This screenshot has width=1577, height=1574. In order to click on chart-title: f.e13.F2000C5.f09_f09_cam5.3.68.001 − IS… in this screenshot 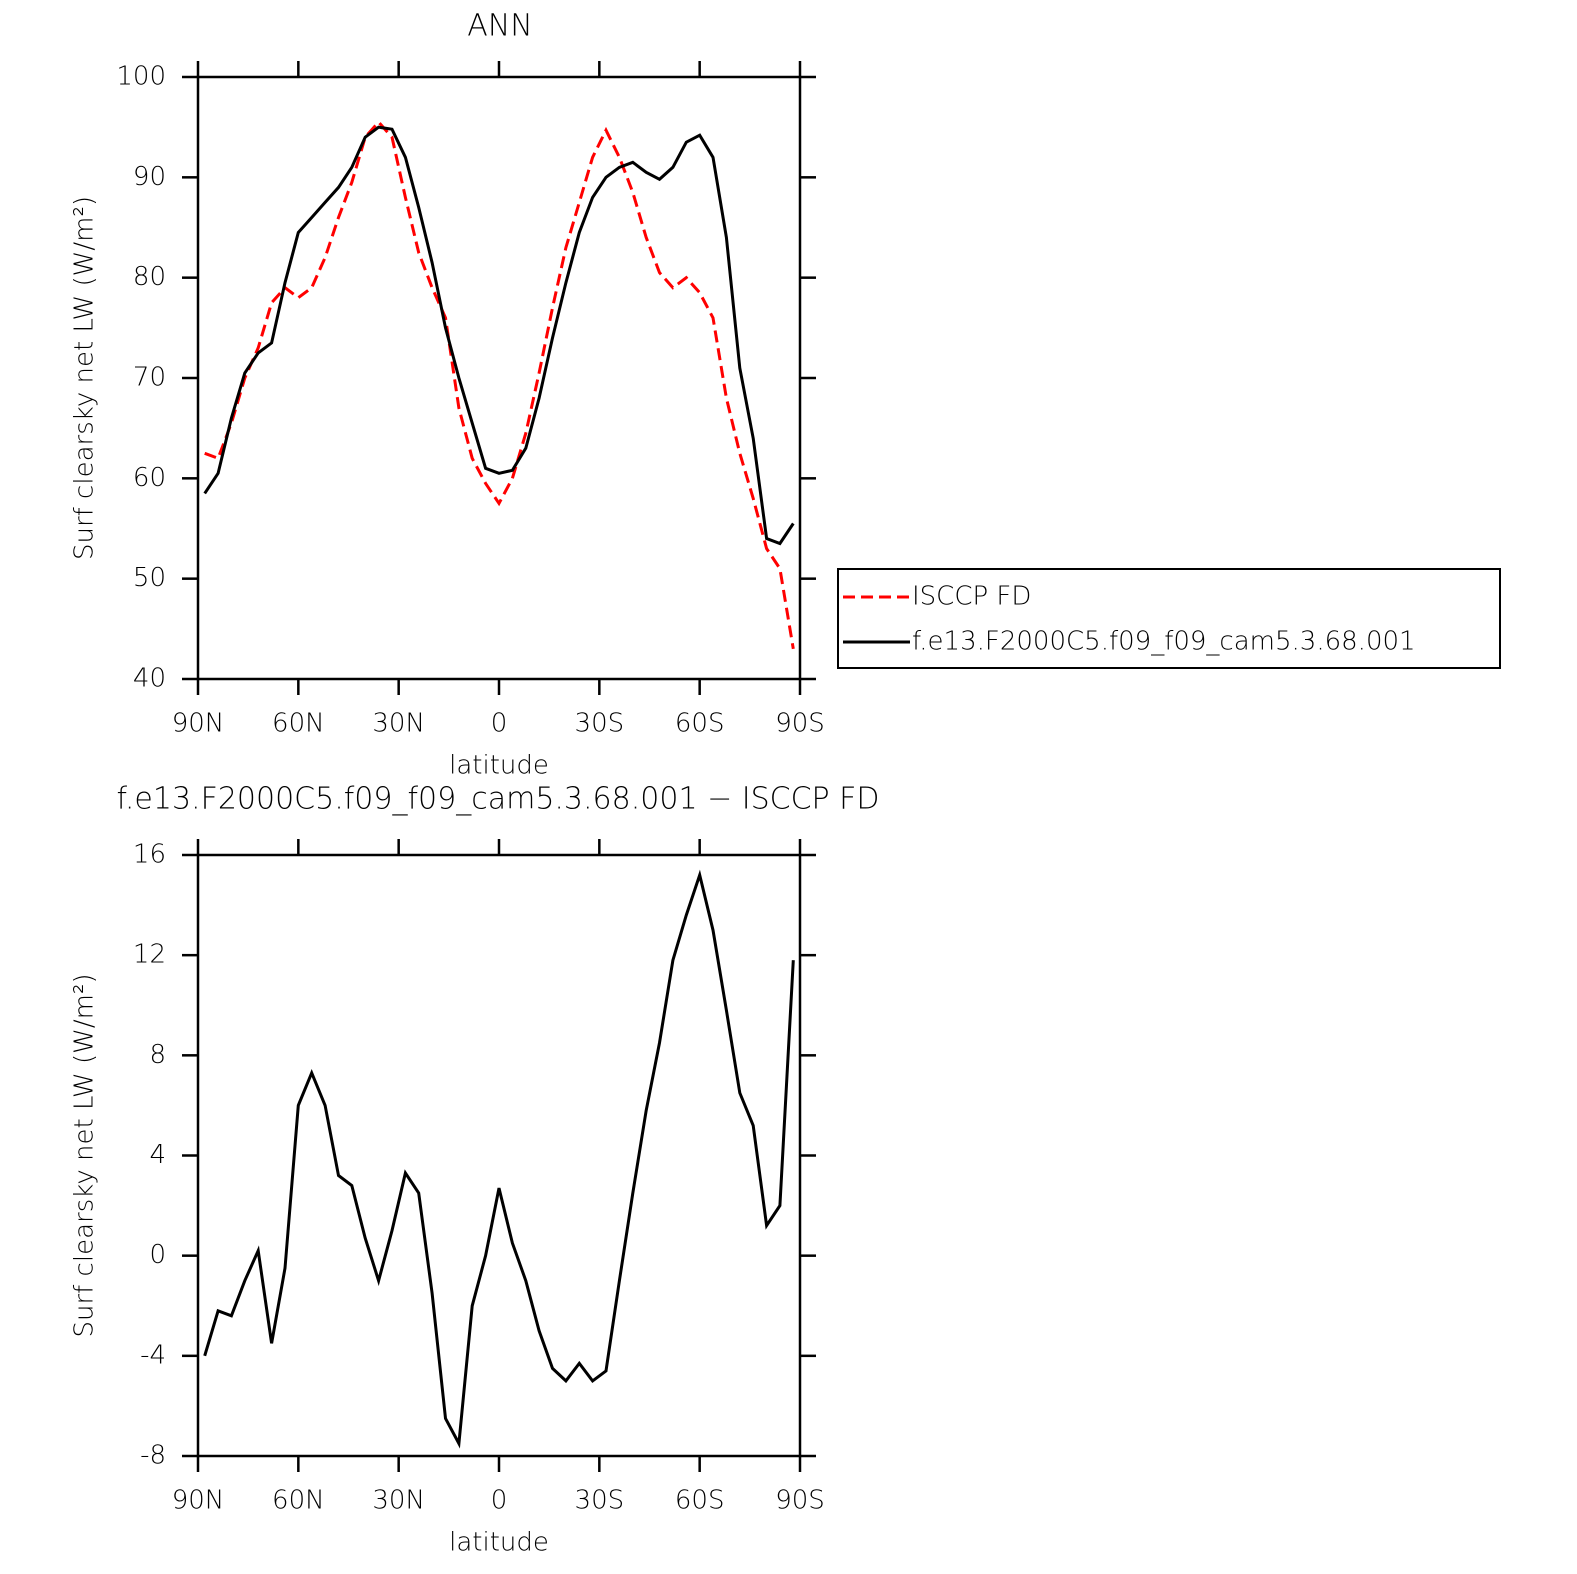, I will do `click(497, 799)`.